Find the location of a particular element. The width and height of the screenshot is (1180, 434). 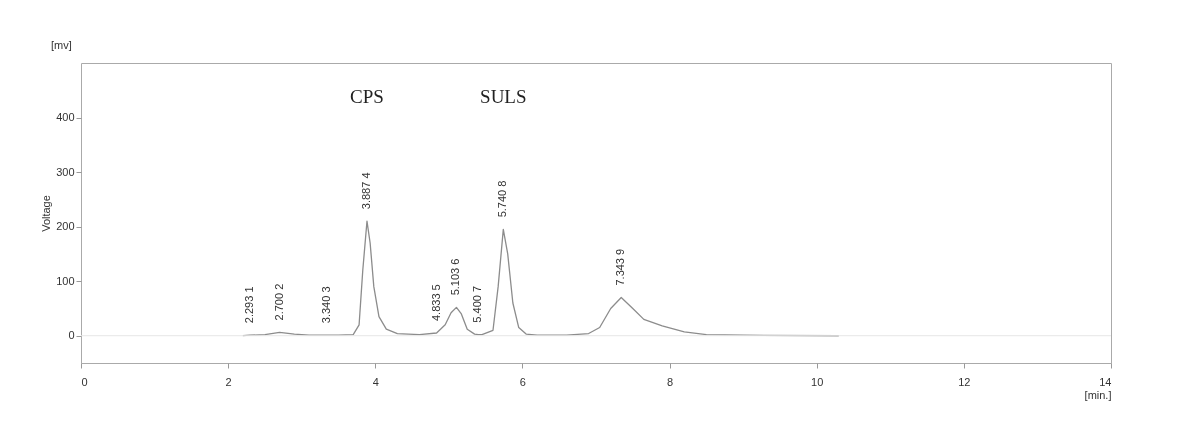

x-tick-label: 14 is located at coordinates (1105, 381).